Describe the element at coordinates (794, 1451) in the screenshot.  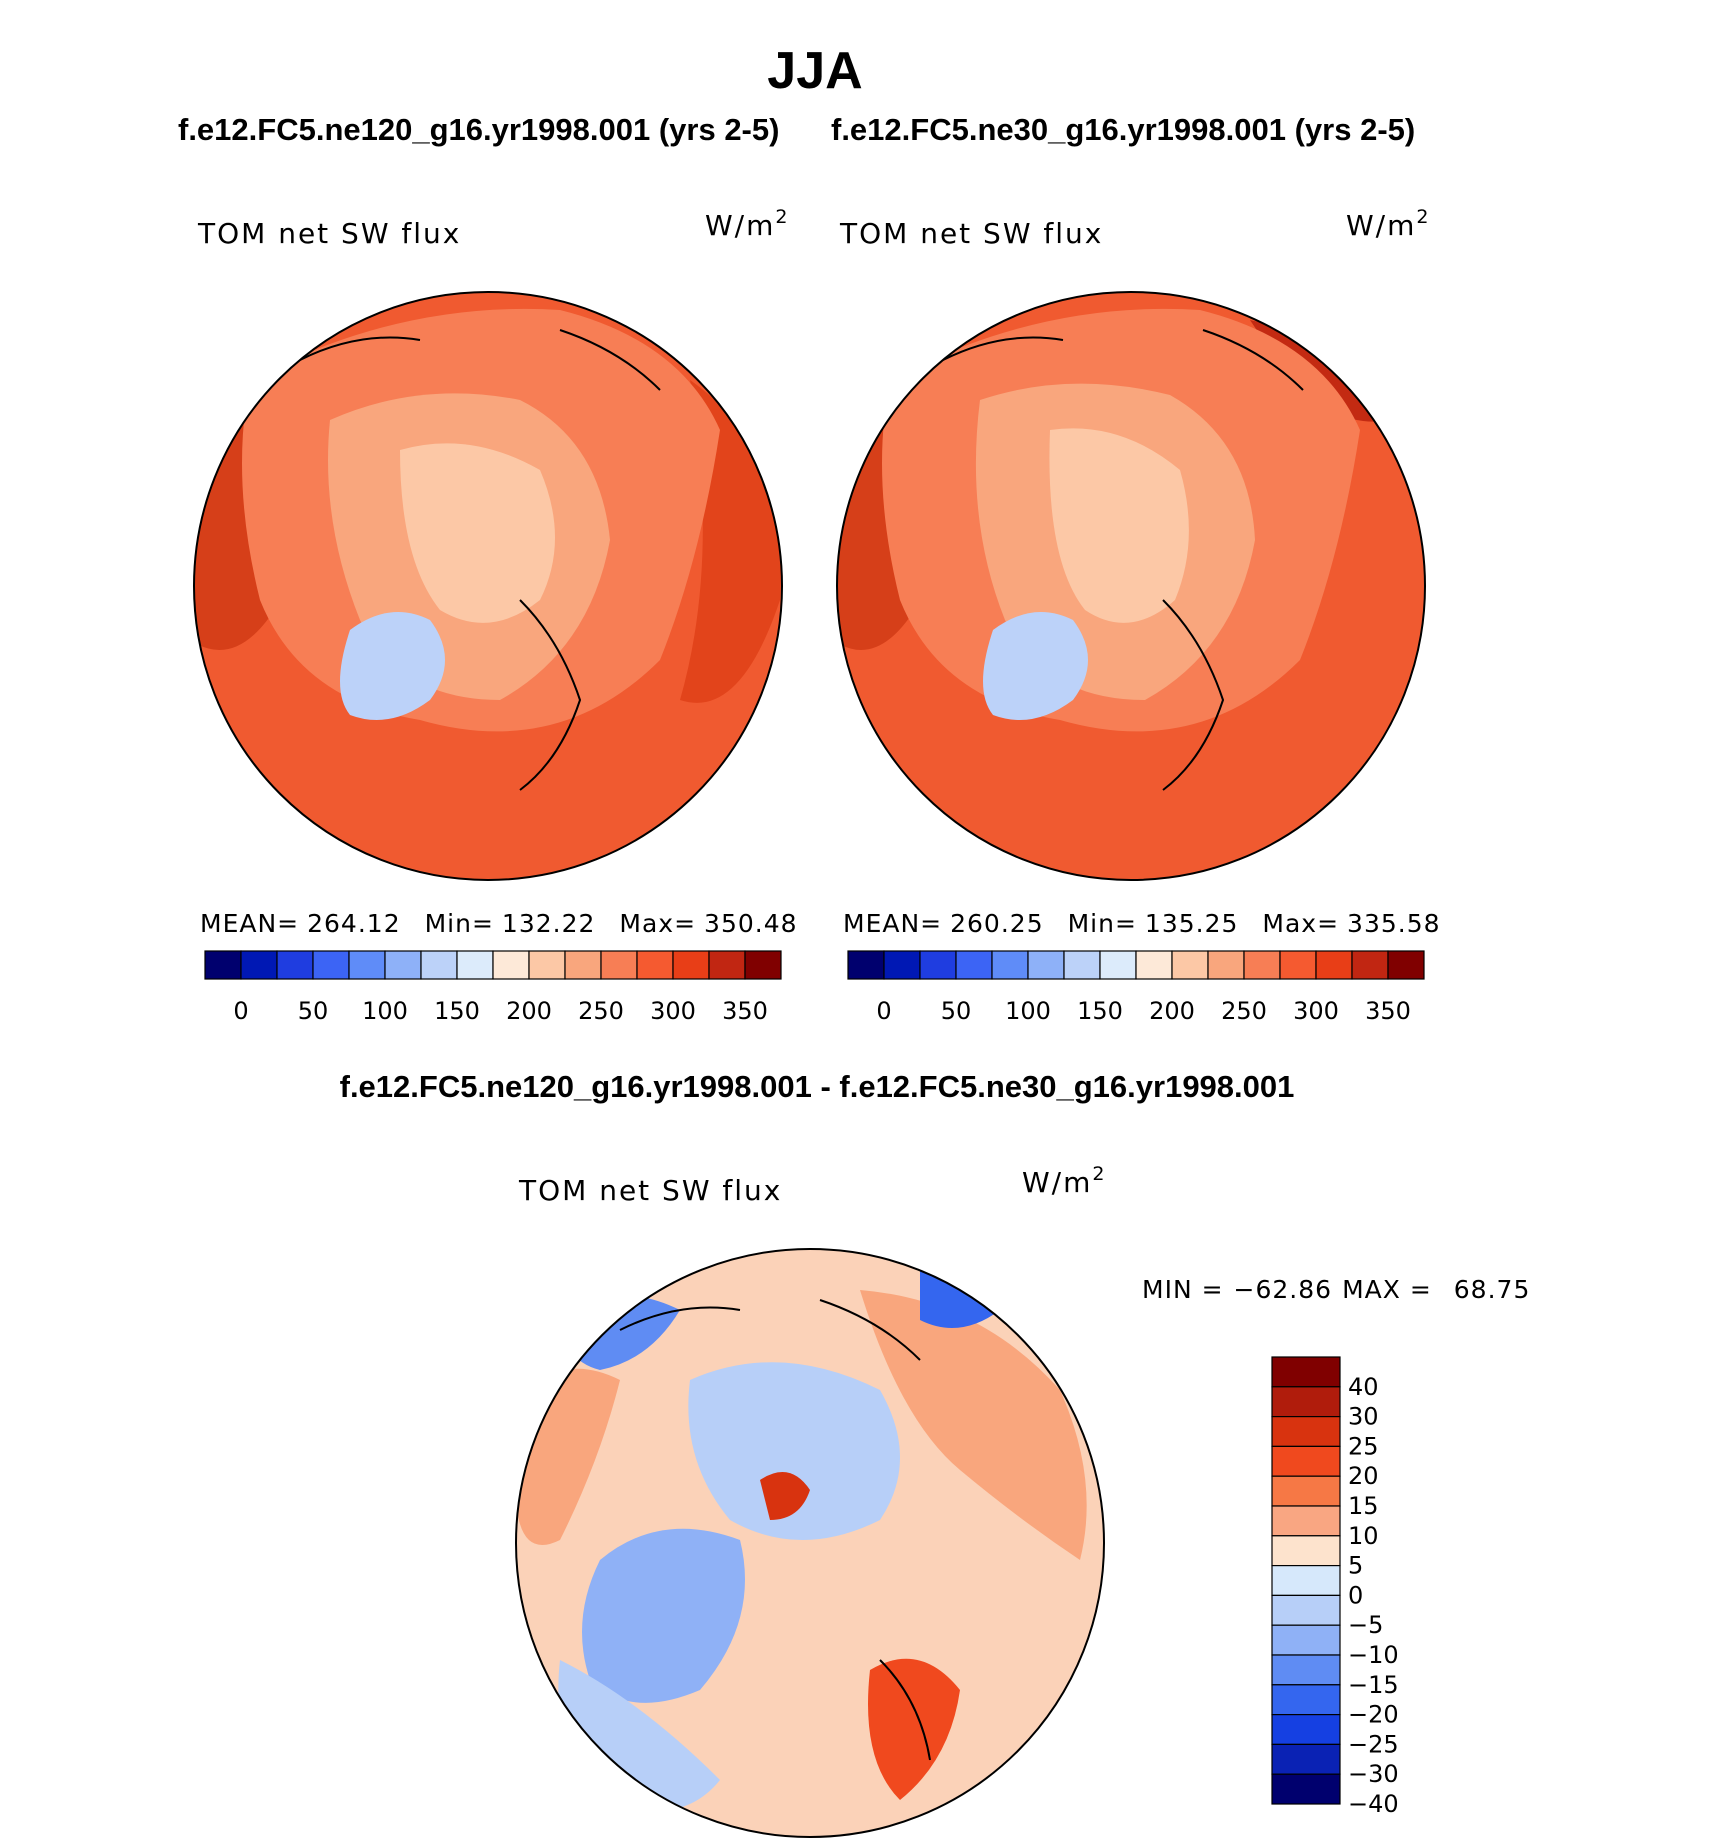
I see `diff-negative-region-center` at that location.